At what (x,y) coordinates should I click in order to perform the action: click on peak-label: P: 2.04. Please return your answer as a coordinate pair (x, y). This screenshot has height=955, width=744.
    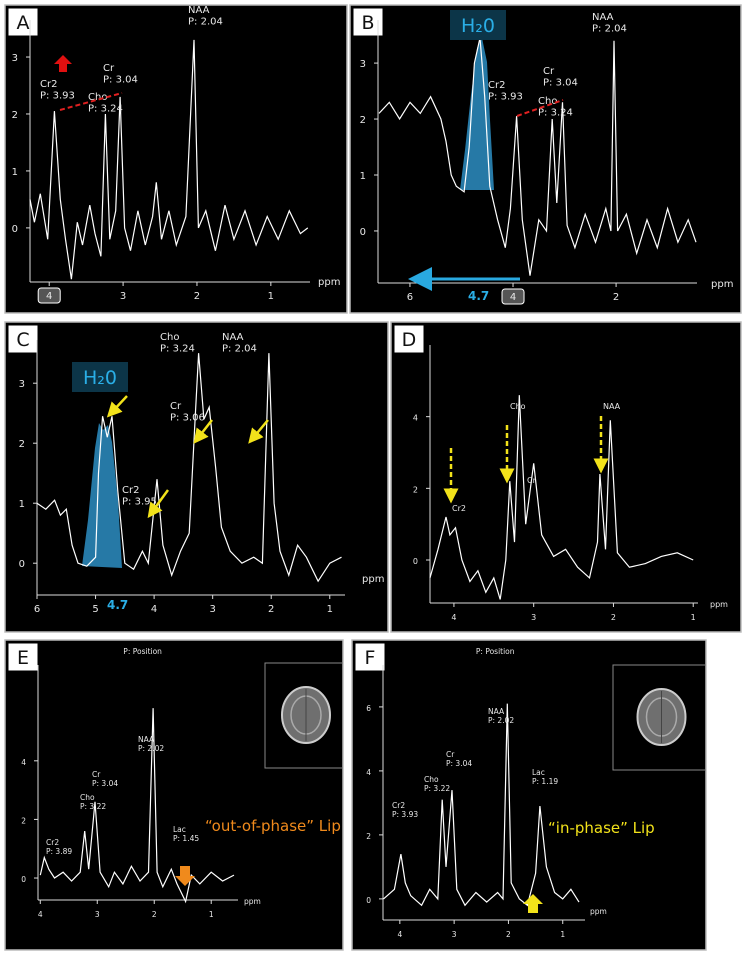
    Looking at the image, I should click on (609, 29).